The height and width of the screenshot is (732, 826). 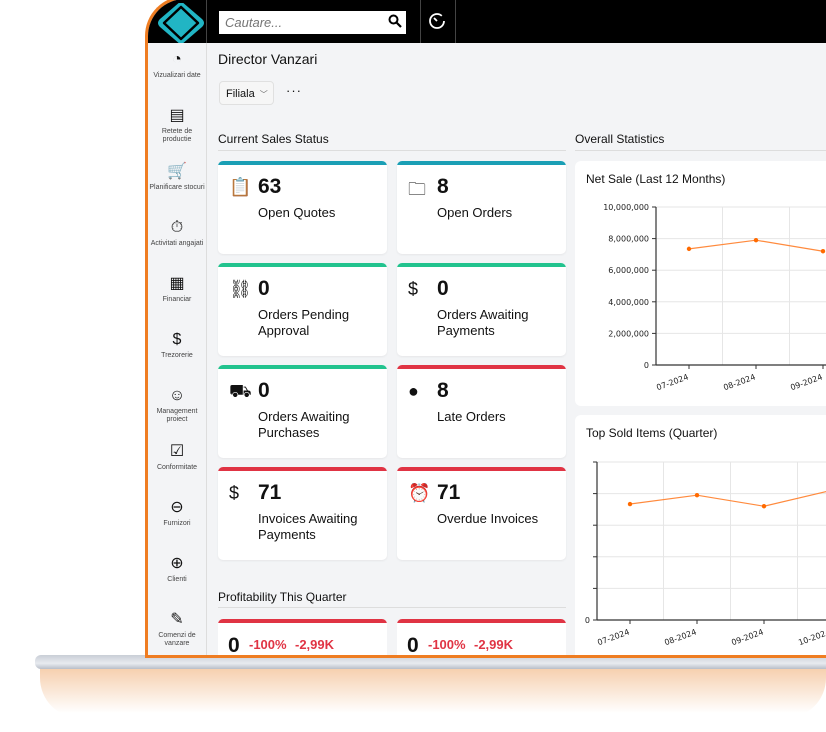 What do you see at coordinates (177, 523) in the screenshot?
I see `sidebar-item-label: Furnizori` at bounding box center [177, 523].